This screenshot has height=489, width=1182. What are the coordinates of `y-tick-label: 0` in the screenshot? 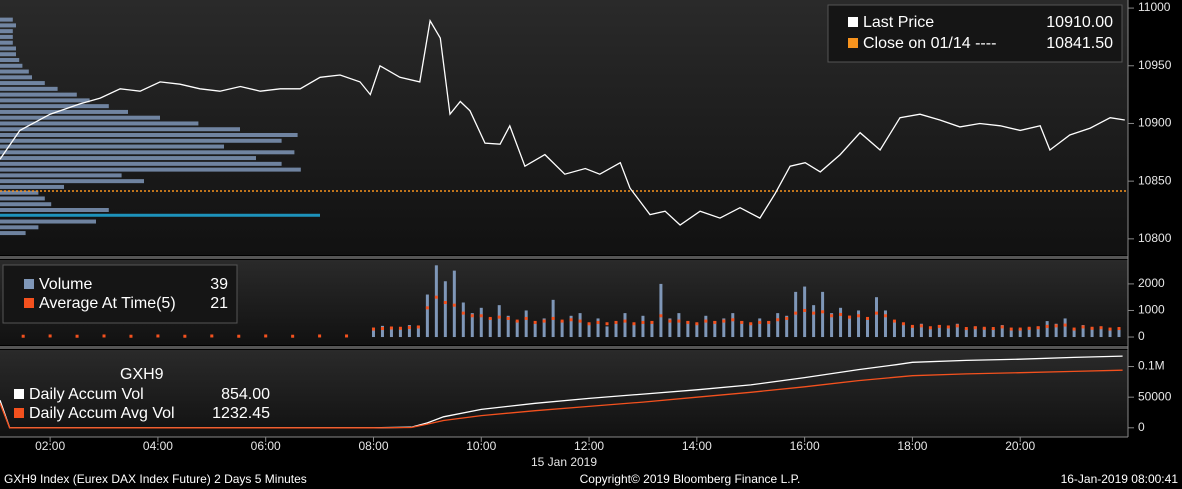 It's located at (1141, 336).